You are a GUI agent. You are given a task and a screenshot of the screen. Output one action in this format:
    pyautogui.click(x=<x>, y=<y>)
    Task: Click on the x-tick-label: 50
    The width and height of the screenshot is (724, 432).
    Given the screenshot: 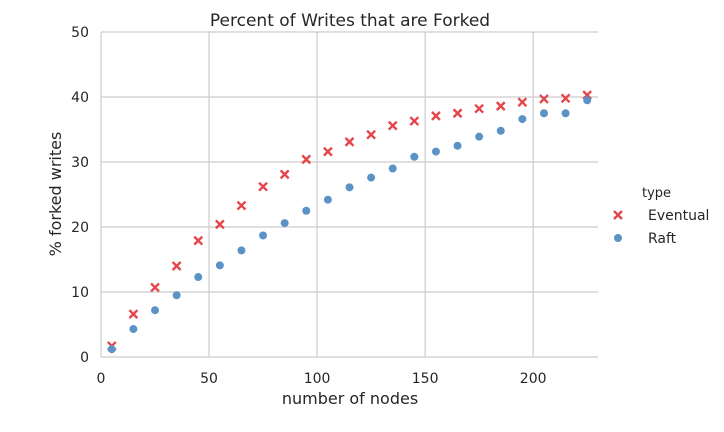 What is the action you would take?
    pyautogui.click(x=209, y=379)
    